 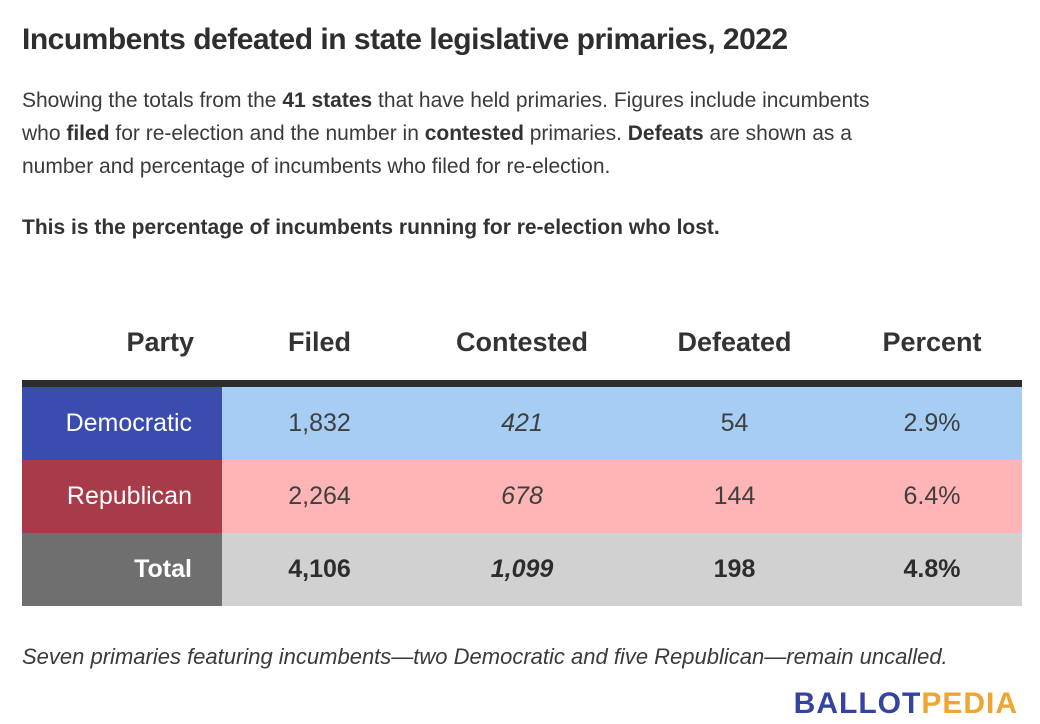 I want to click on total-party-label: Total, so click(x=122, y=569).